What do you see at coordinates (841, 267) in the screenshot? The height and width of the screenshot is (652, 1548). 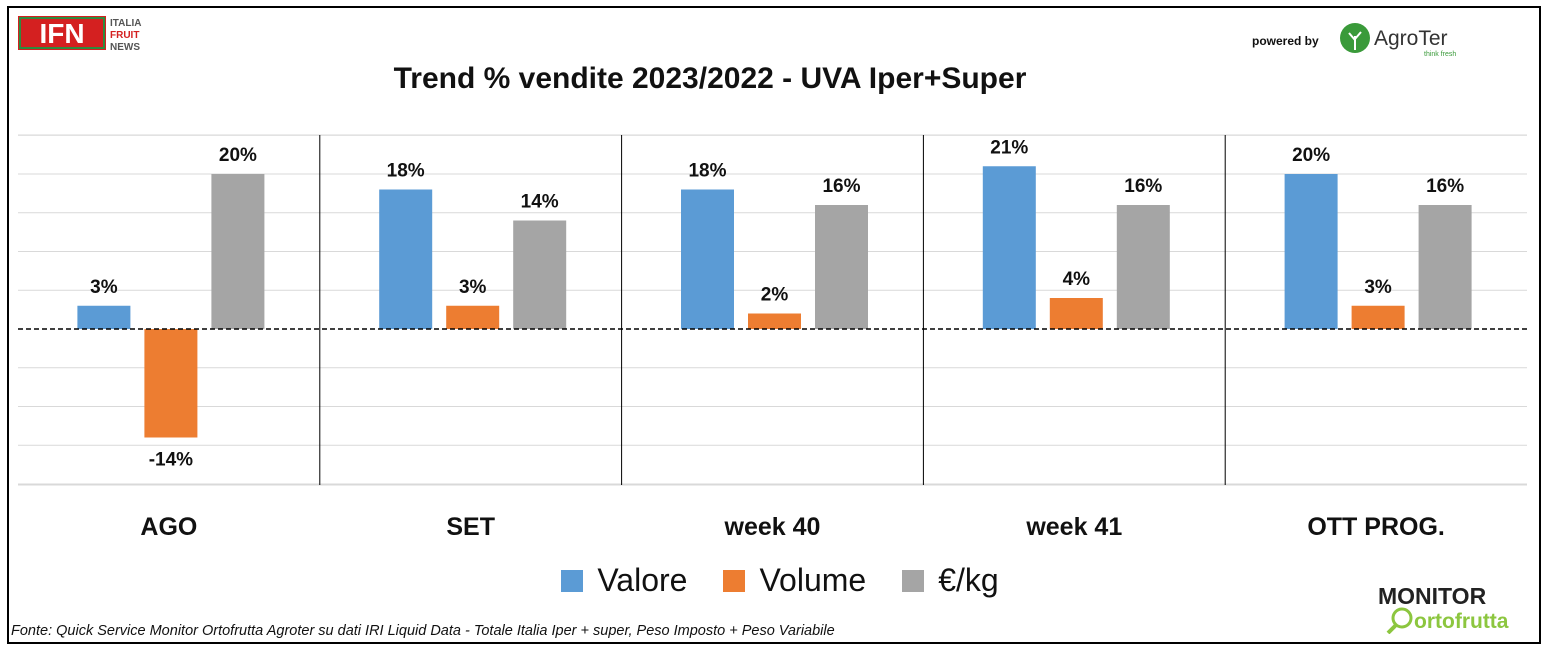 I see `bar-€/kg-week 40` at bounding box center [841, 267].